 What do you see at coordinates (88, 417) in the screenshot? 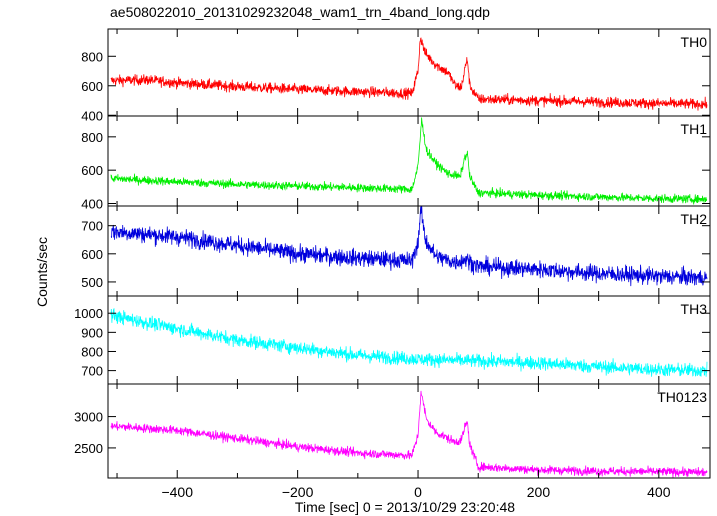
I see `y-tick-label: 3000` at bounding box center [88, 417].